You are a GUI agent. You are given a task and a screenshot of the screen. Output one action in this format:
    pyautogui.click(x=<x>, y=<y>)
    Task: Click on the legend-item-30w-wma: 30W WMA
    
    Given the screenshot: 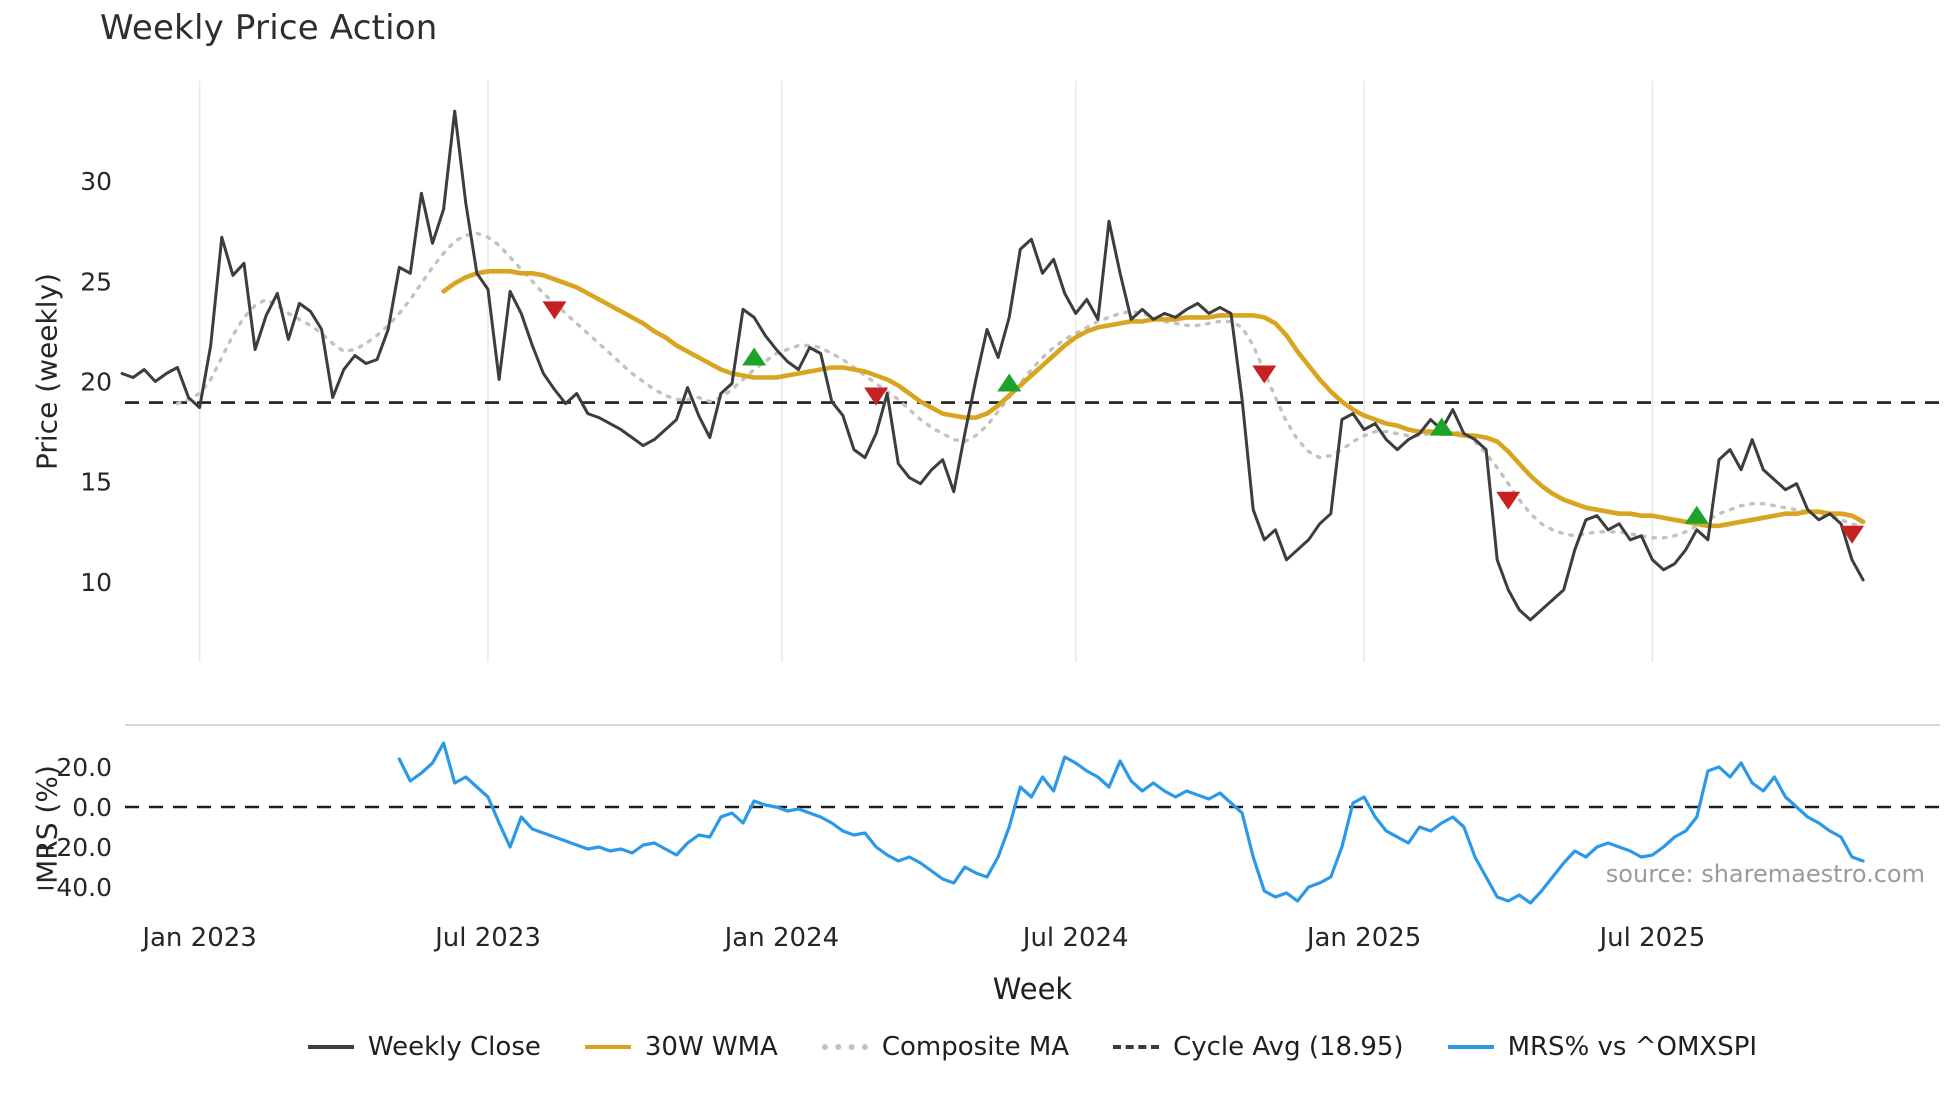 What is the action you would take?
    pyautogui.click(x=681, y=1047)
    